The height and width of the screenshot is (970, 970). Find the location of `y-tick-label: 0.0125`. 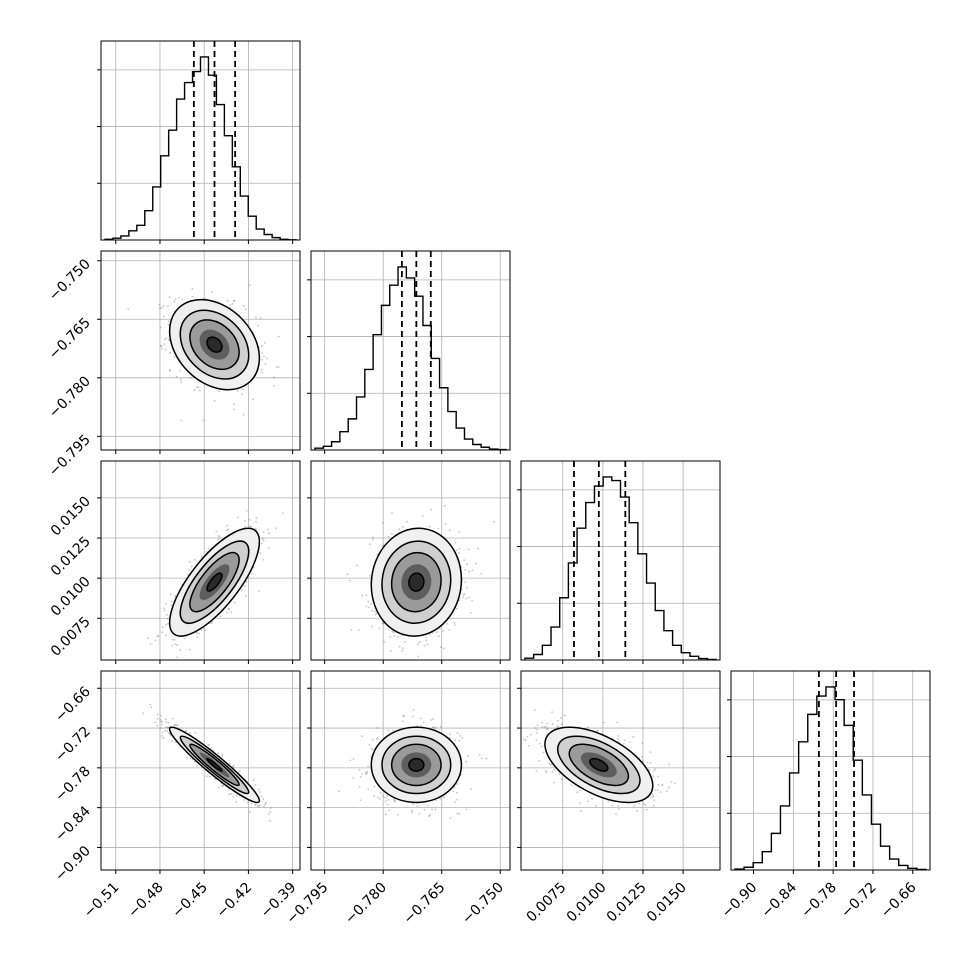

y-tick-label: 0.0125 is located at coordinates (71, 557).